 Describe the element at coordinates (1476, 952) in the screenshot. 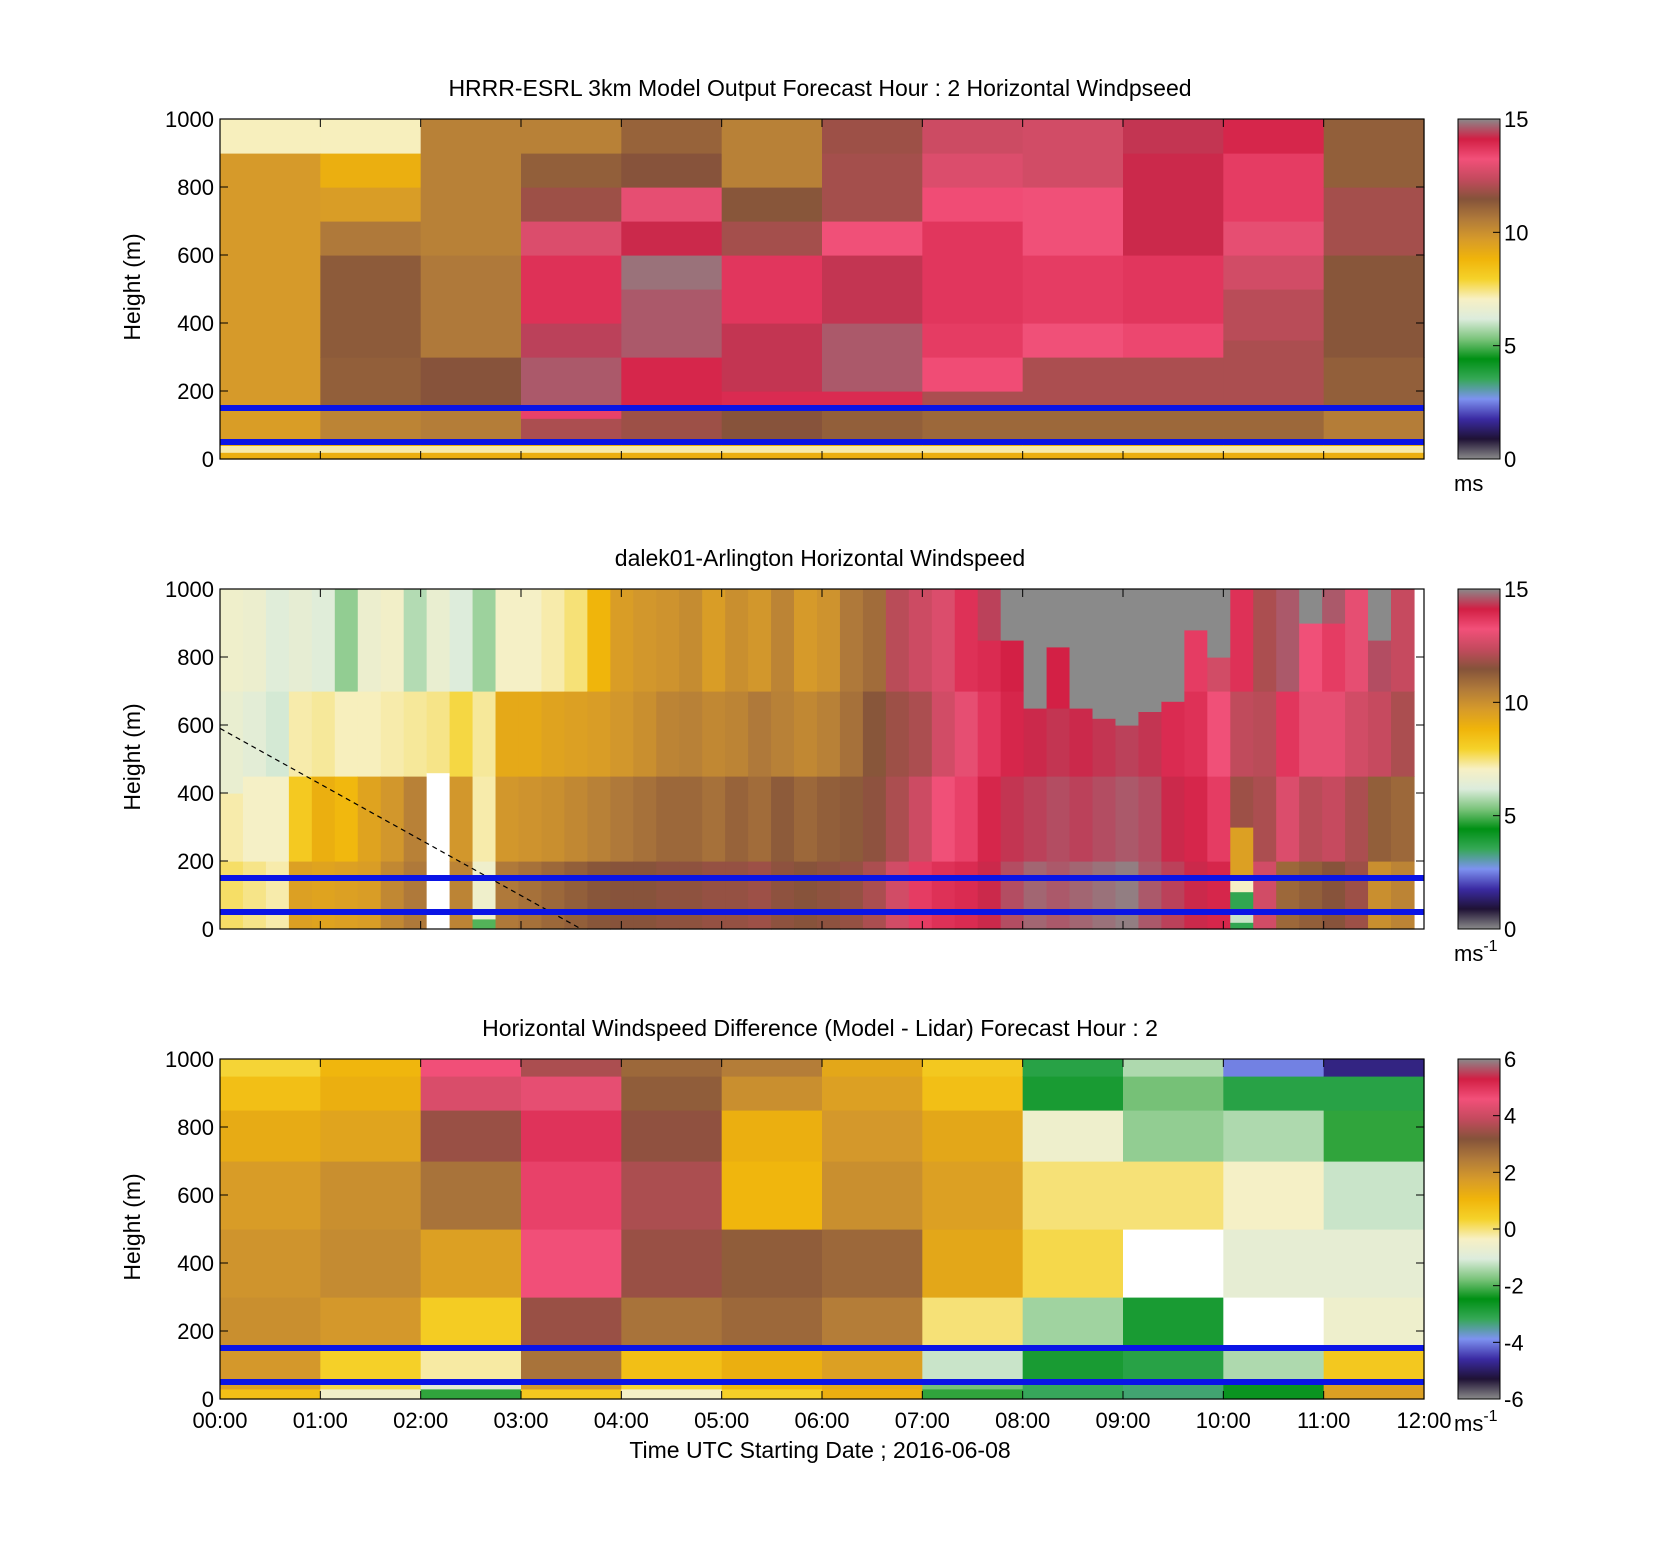

I see `colorbar-unit: ms-1` at that location.